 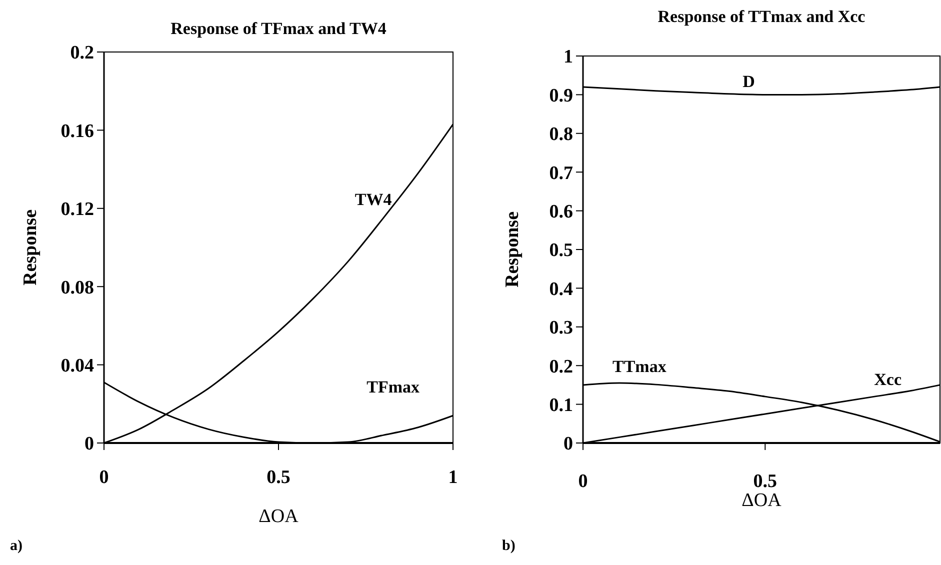 I want to click on text: b), so click(x=509, y=546).